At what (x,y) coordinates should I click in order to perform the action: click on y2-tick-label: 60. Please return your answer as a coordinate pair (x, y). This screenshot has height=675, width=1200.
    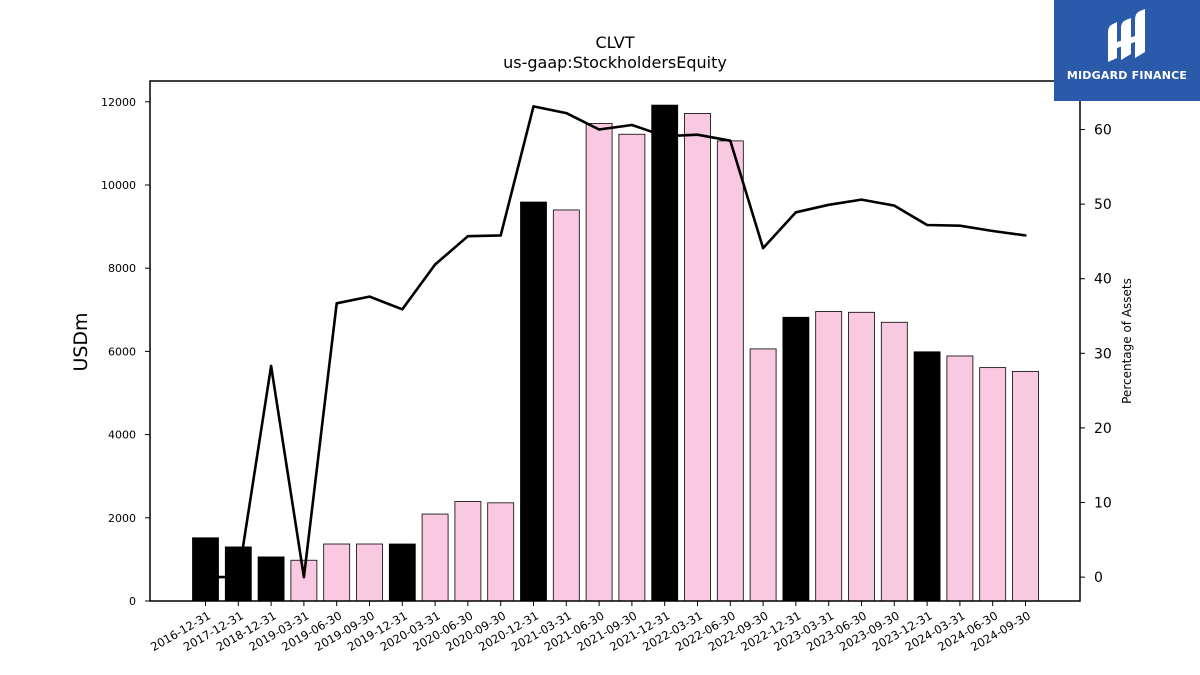
    Looking at the image, I should click on (1103, 130).